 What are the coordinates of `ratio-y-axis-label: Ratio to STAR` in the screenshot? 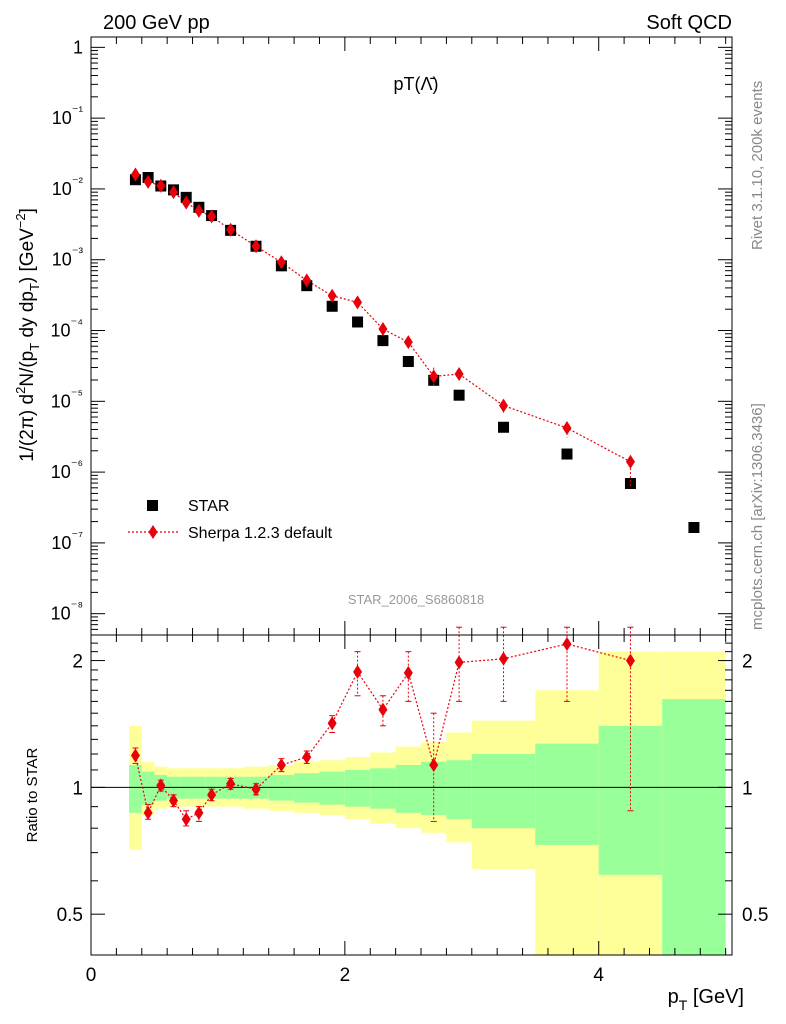 It's located at (32, 794).